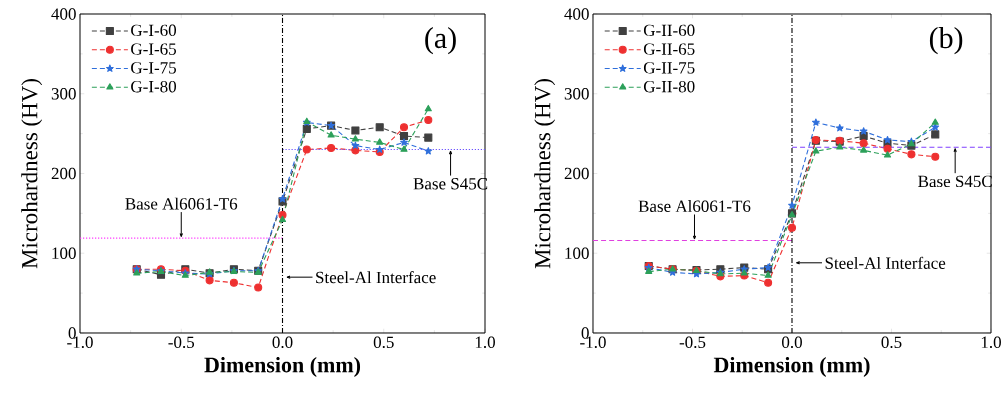 The height and width of the screenshot is (407, 1005). Describe the element at coordinates (154, 49) in the screenshot. I see `legend-label: G-I-65` at that location.